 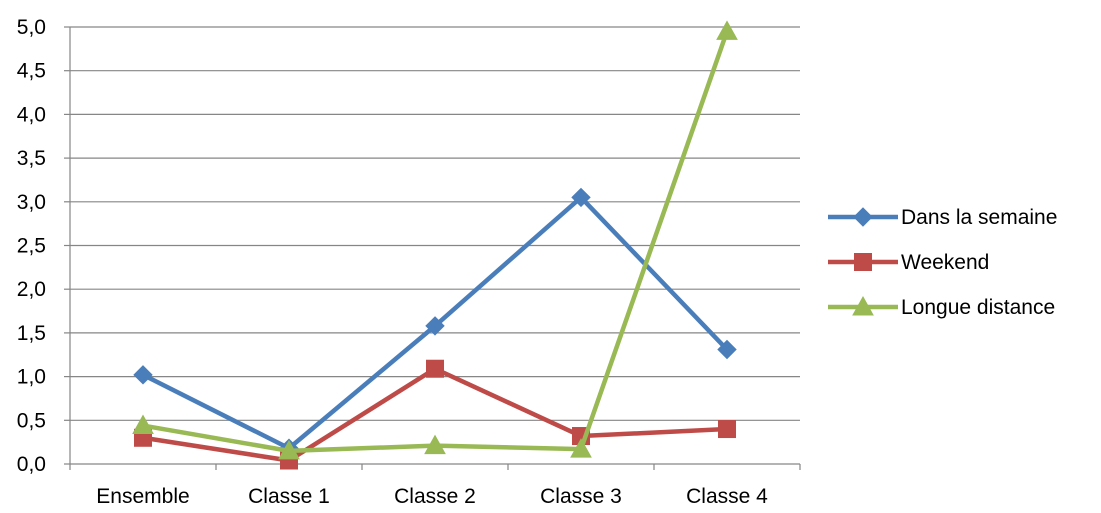 I want to click on y-tick-label: 2,5, so click(x=31, y=246).